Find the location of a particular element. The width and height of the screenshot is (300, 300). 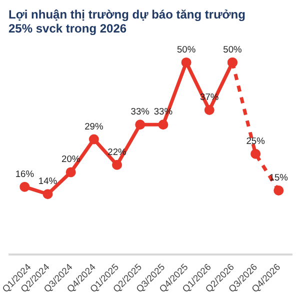

data-label: 29% is located at coordinates (94, 126).